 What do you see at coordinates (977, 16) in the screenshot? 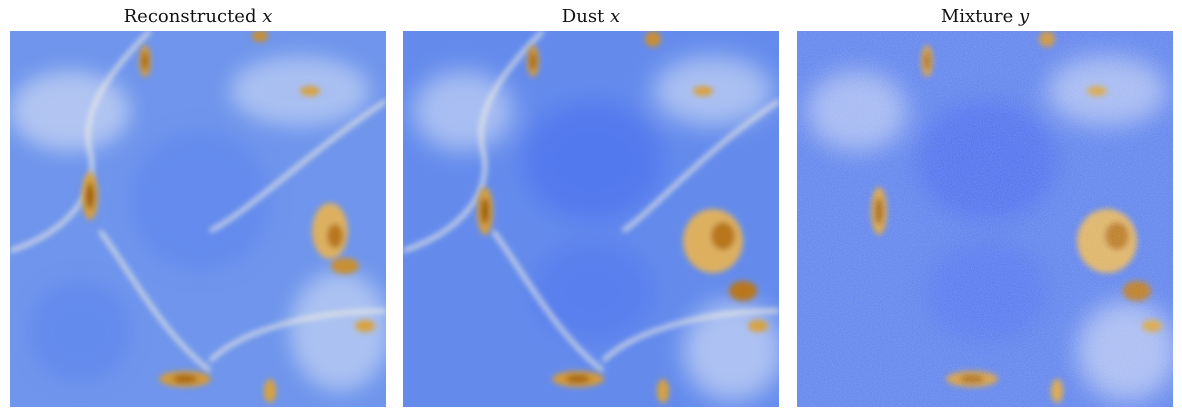
I see `title-text: Mixture` at bounding box center [977, 16].